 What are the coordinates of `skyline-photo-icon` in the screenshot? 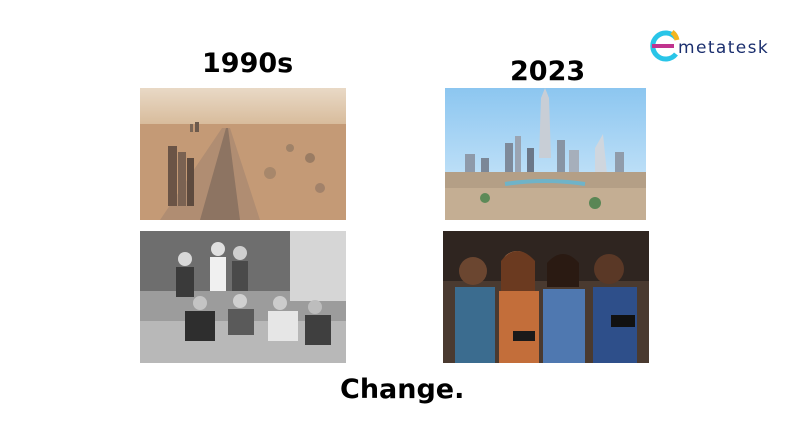 It's located at (545, 154).